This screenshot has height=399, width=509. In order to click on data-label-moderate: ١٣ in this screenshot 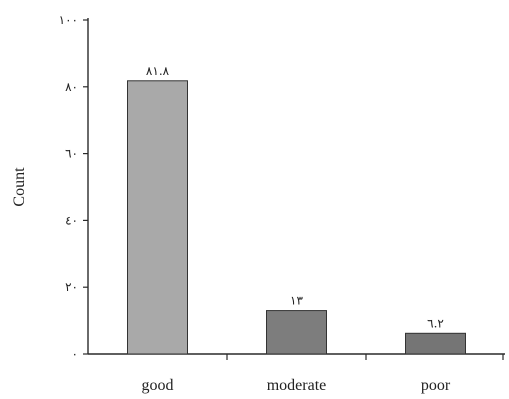, I will do `click(296, 301)`.